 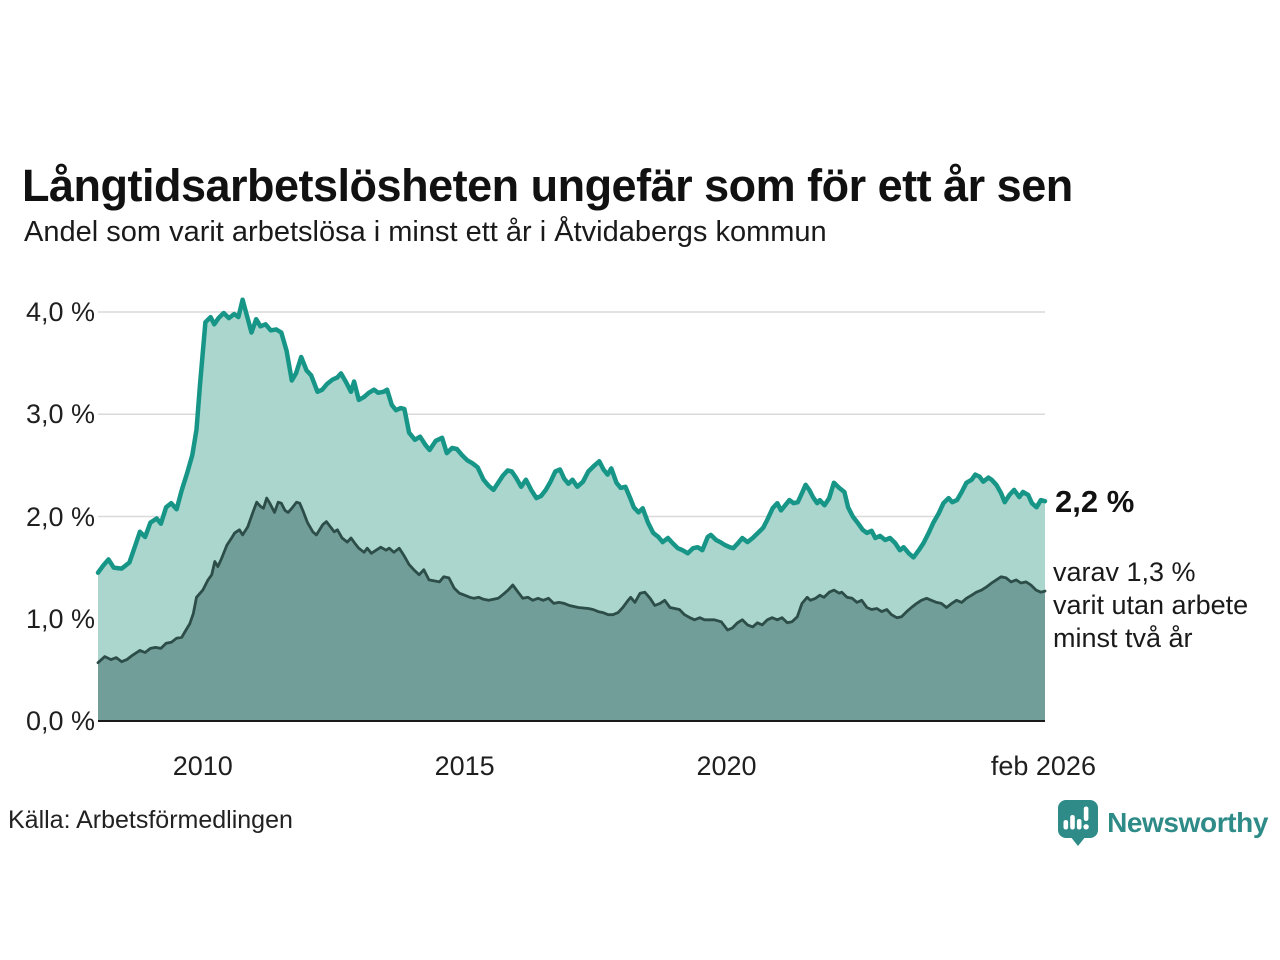 I want to click on newsworthy-wordmark: Newsworthy, so click(x=1187, y=822).